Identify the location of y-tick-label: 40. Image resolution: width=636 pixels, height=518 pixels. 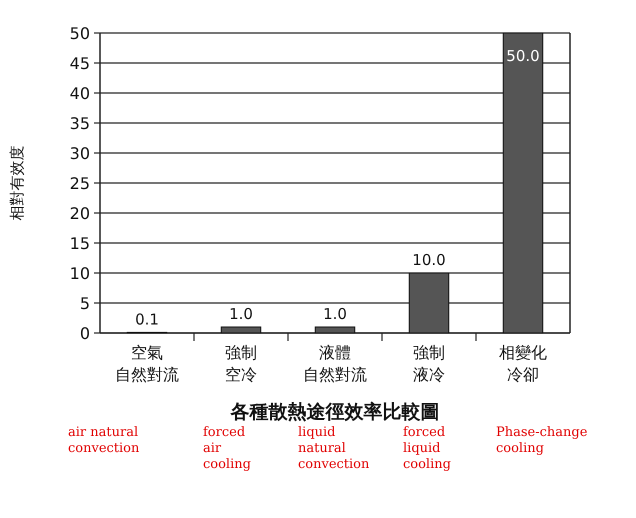
(80, 93).